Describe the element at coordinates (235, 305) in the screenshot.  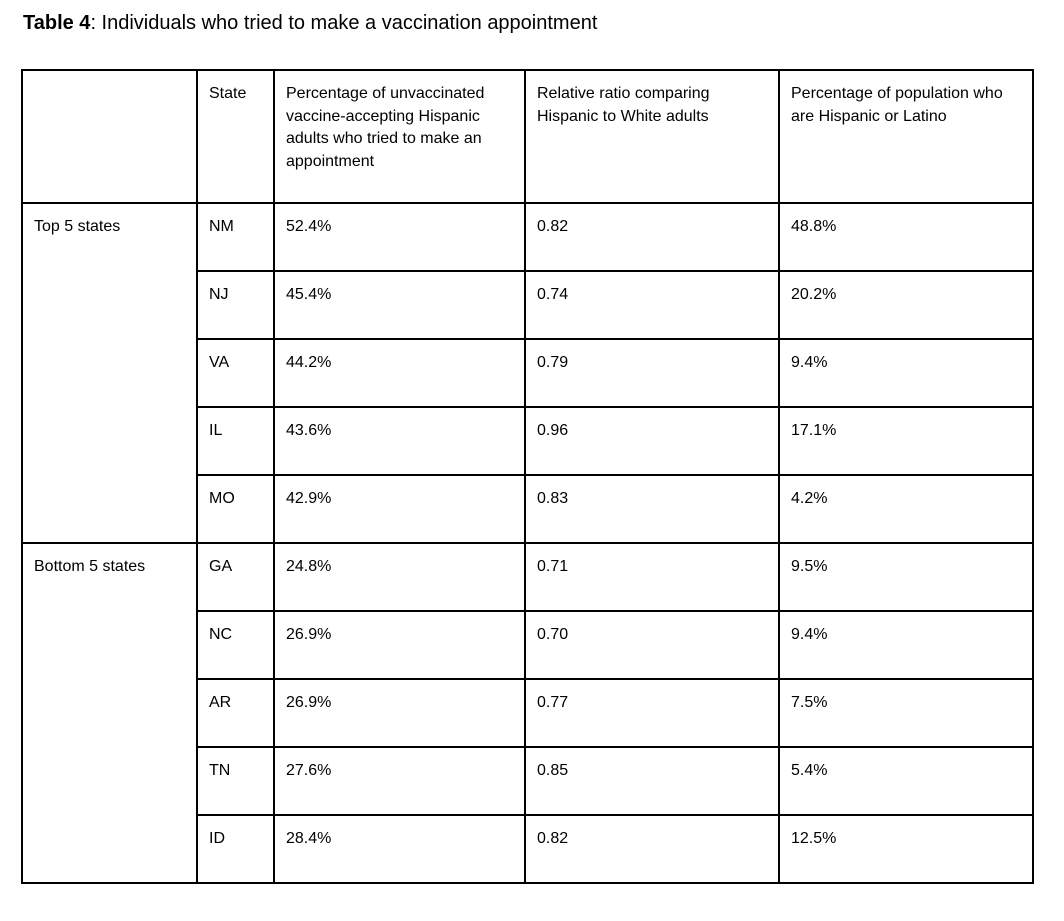
I see `cell-state: NJ` at that location.